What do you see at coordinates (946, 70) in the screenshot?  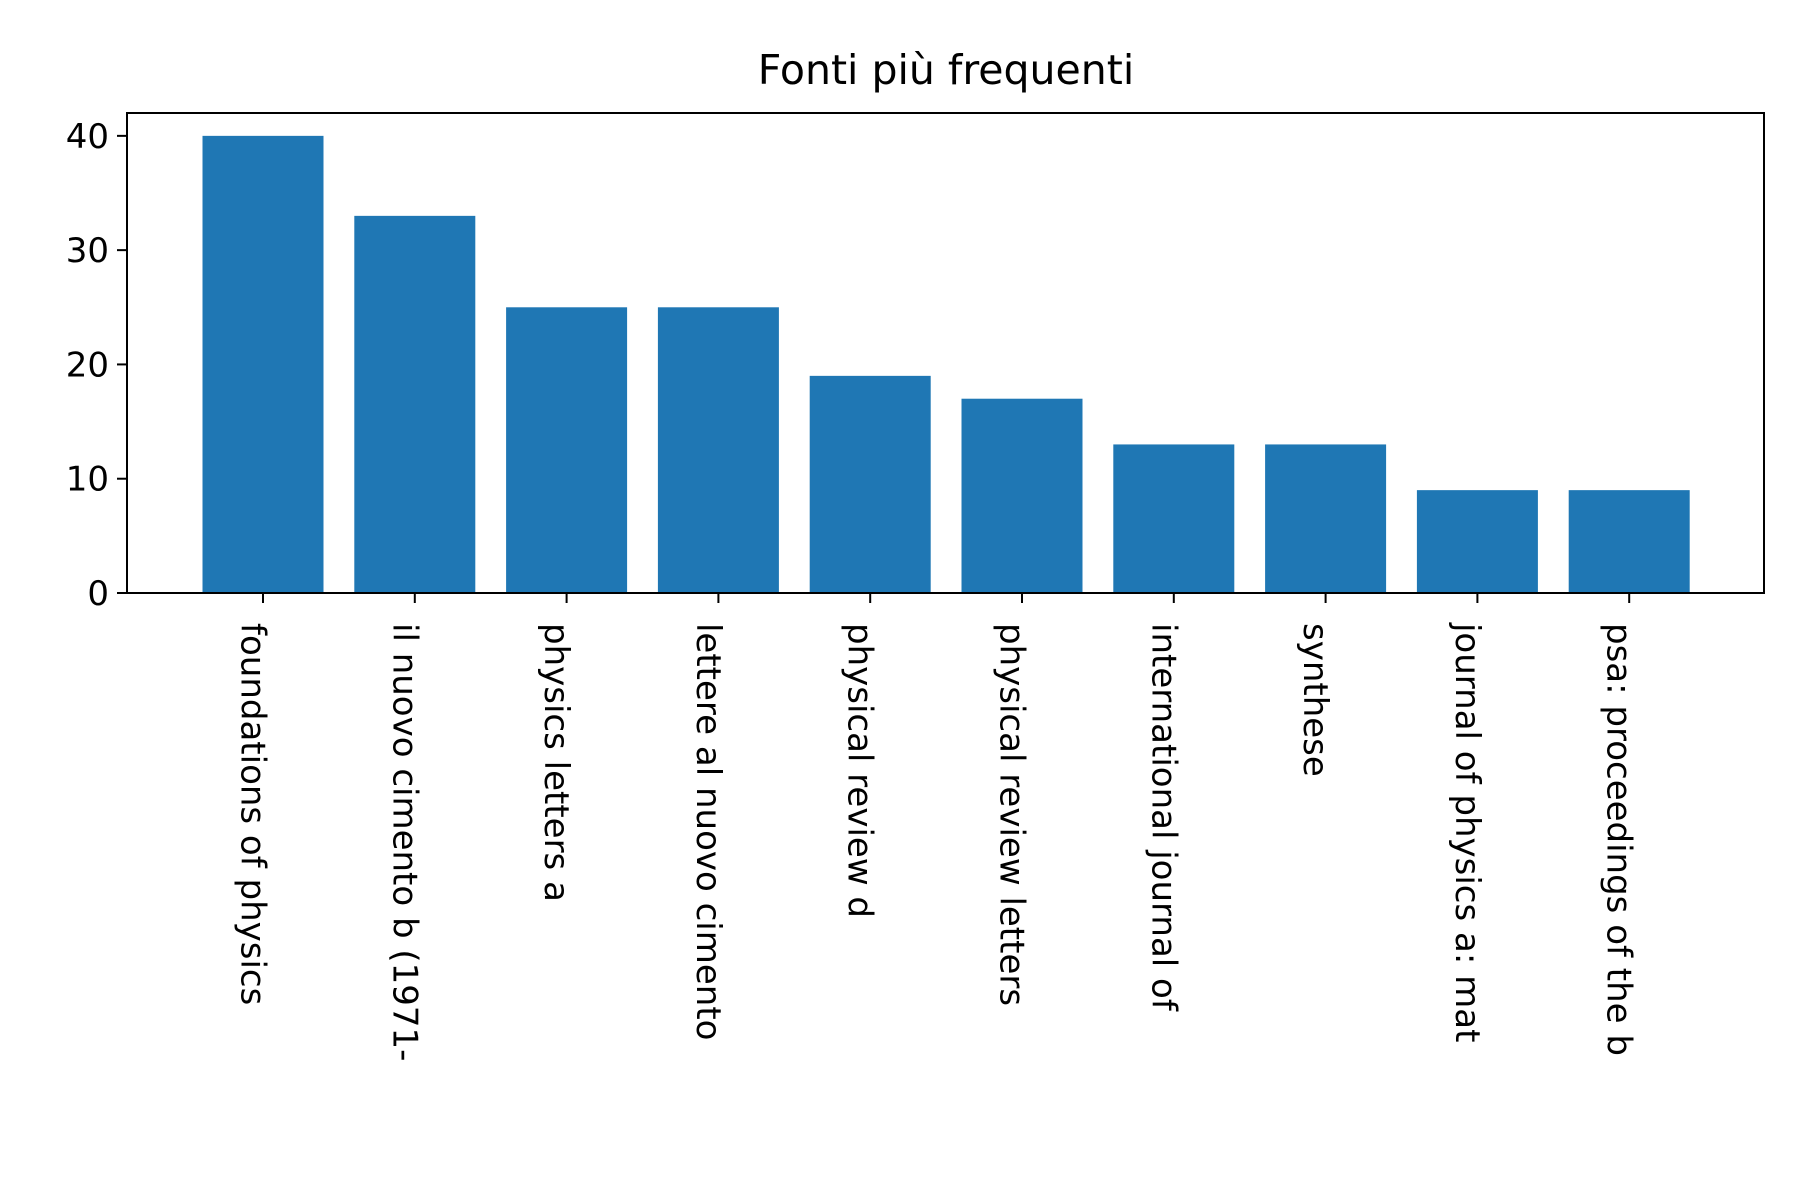 I see `chart-title: Fonti più frequenti` at bounding box center [946, 70].